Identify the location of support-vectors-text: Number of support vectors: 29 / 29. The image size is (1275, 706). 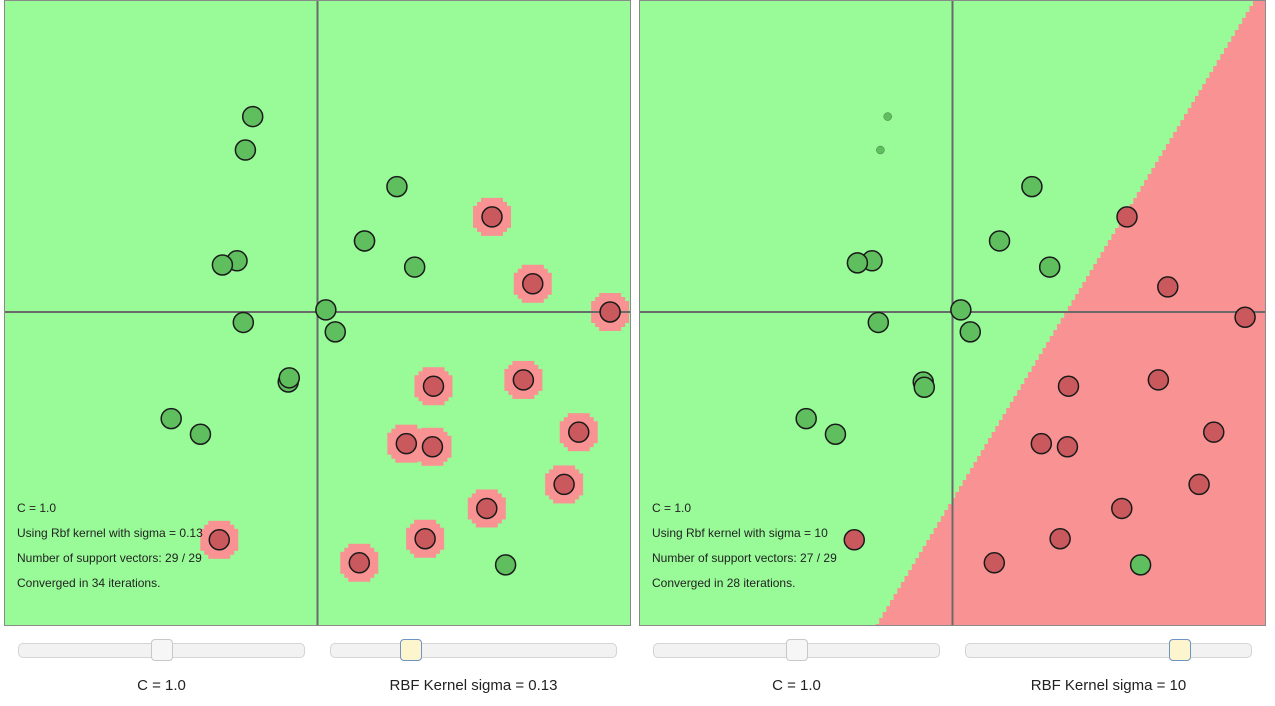
(109, 558).